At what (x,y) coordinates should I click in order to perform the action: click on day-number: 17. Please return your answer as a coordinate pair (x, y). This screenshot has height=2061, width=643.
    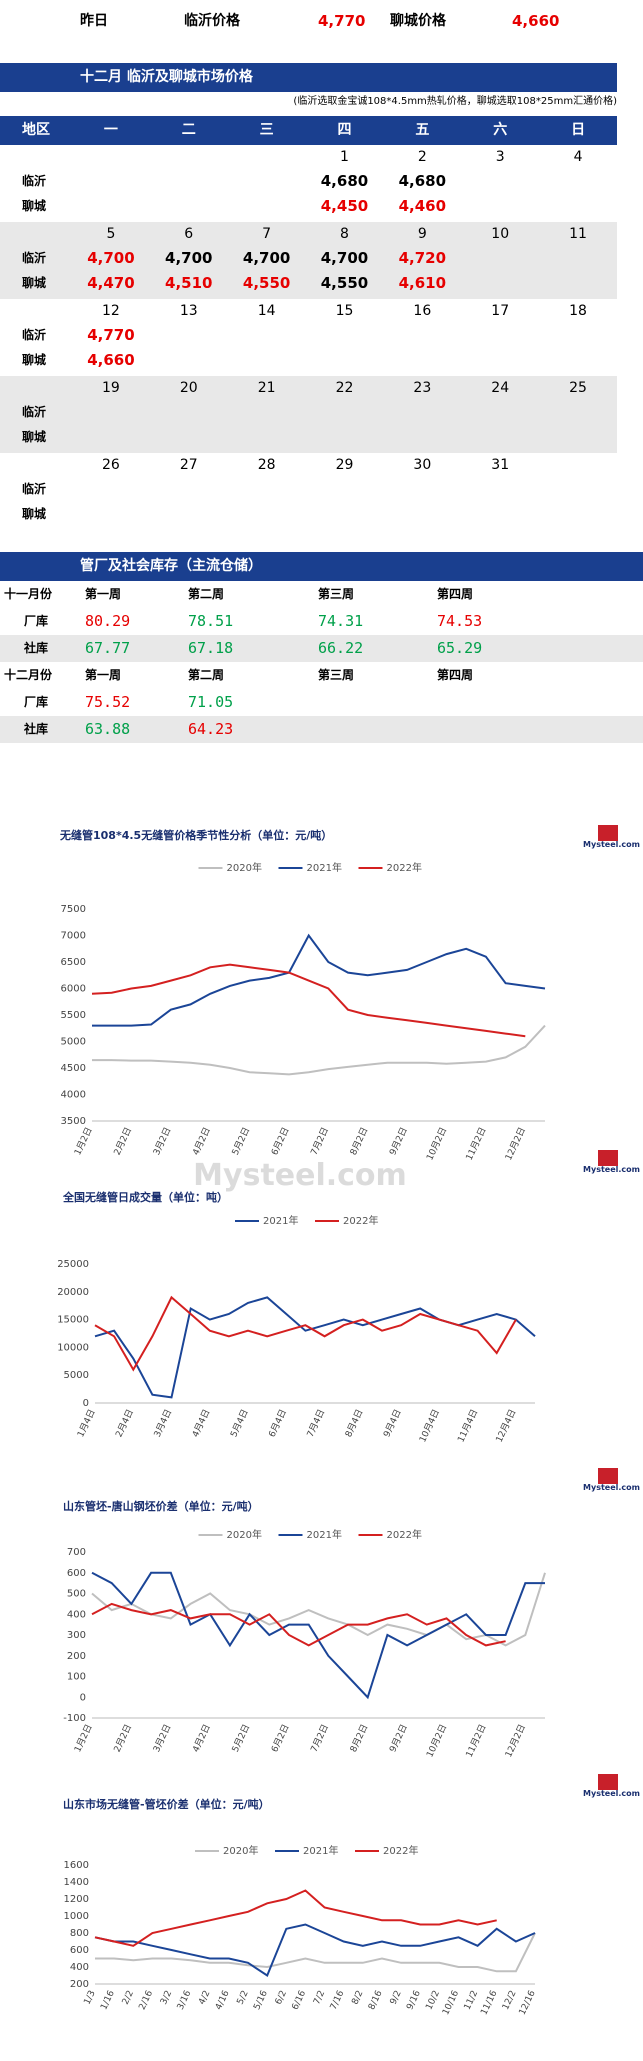
    Looking at the image, I should click on (500, 311).